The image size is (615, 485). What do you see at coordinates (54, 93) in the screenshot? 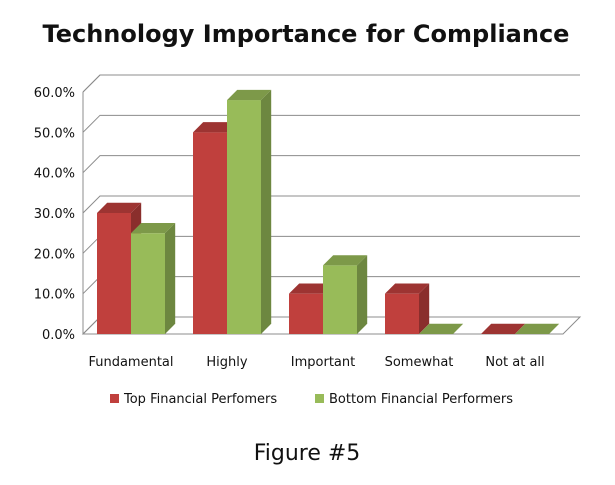
I see `y-tick-label: 60.0%` at bounding box center [54, 93].